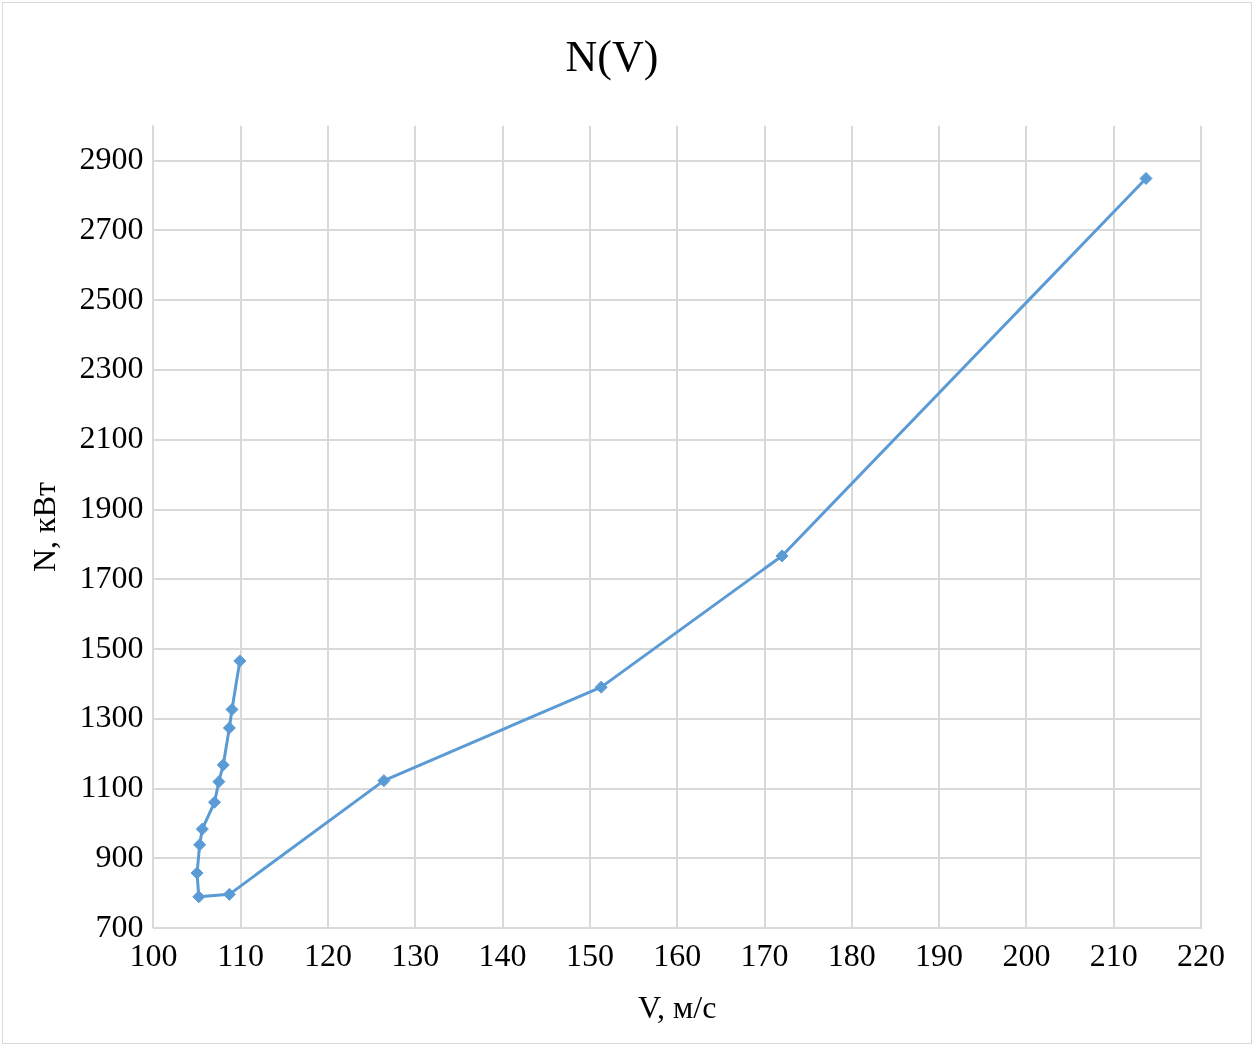 Image resolution: width=1256 pixels, height=1046 pixels. What do you see at coordinates (1113, 954) in the screenshot?
I see `x-tick-label: 210` at bounding box center [1113, 954].